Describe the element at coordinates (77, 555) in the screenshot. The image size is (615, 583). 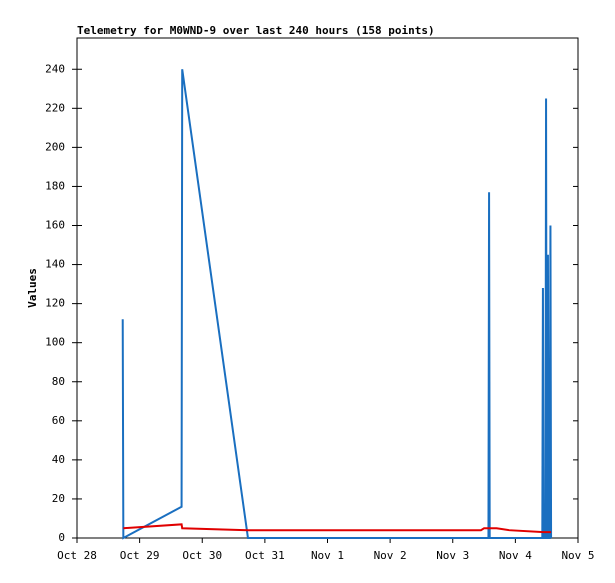
I see `x-tick-label: Oct 28` at that location.